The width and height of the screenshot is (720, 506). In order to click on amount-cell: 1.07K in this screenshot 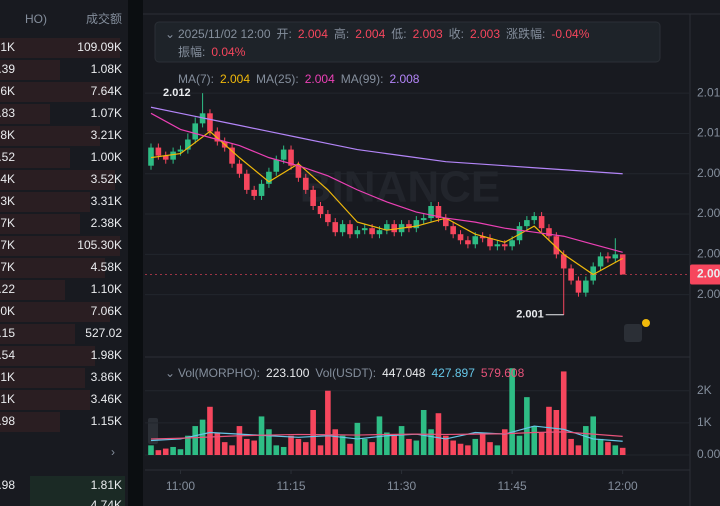, I will do `click(106, 113)`.